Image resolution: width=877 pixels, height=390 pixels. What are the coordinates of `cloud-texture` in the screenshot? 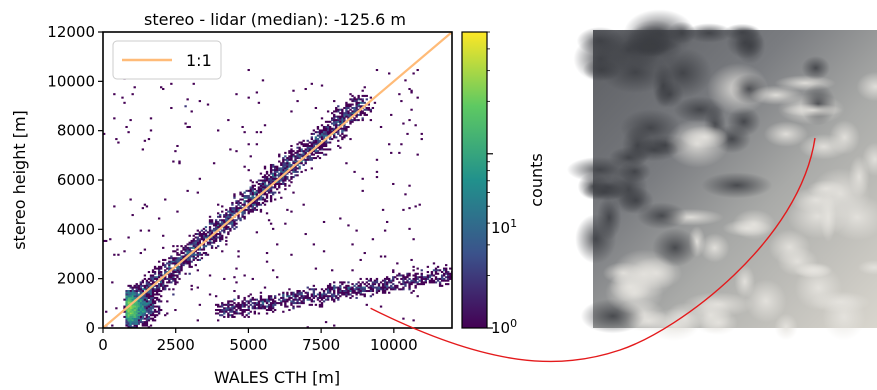 It's located at (812, 110).